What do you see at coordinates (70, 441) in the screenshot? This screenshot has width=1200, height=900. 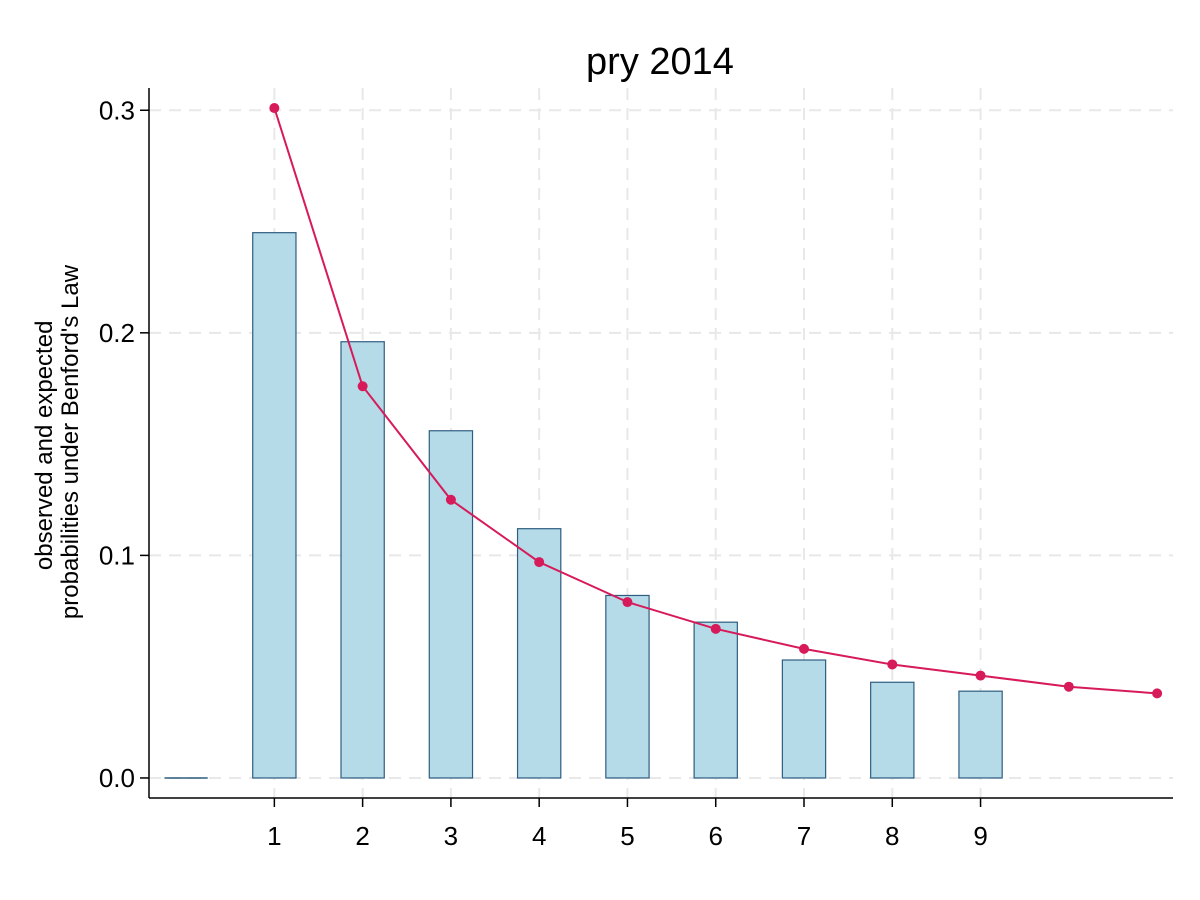 I see `y-axis-label-line-2: probabilities under Benford's Law` at bounding box center [70, 441].